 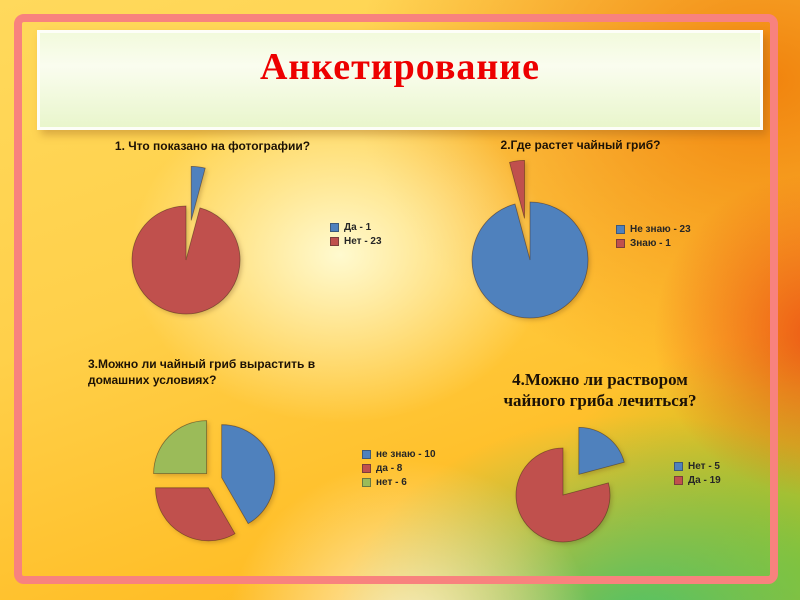 I want to click on legend-item: да - 8, so click(x=399, y=468).